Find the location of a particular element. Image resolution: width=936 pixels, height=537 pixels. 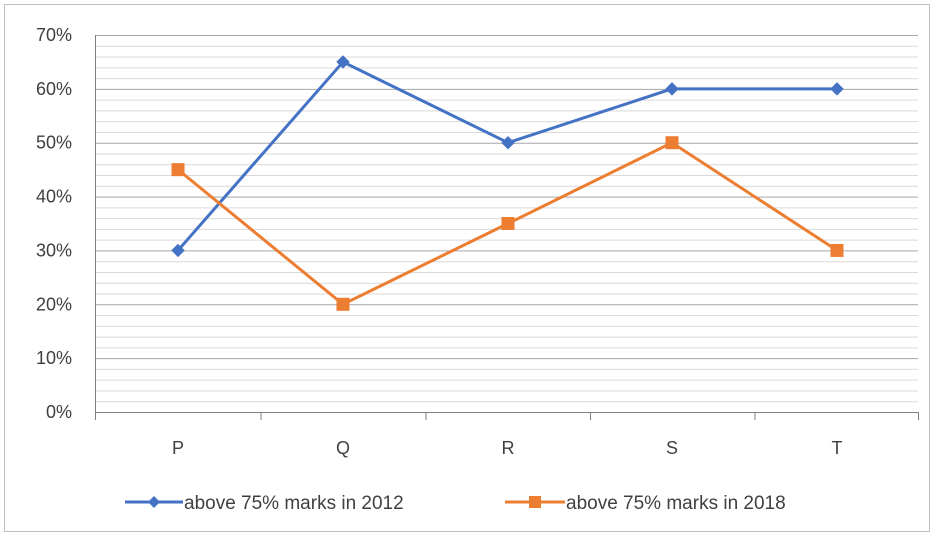

legend-item: above 75% marks in 2018 is located at coordinates (645, 503).